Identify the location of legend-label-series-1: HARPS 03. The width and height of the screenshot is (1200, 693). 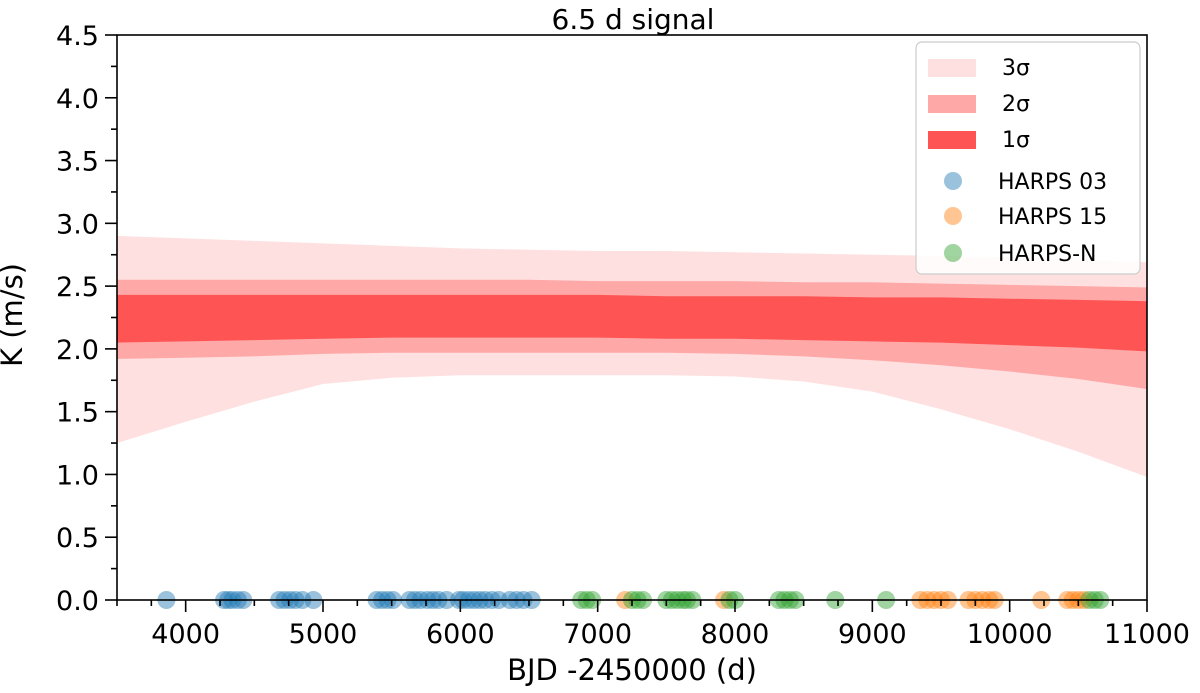
(1052, 182).